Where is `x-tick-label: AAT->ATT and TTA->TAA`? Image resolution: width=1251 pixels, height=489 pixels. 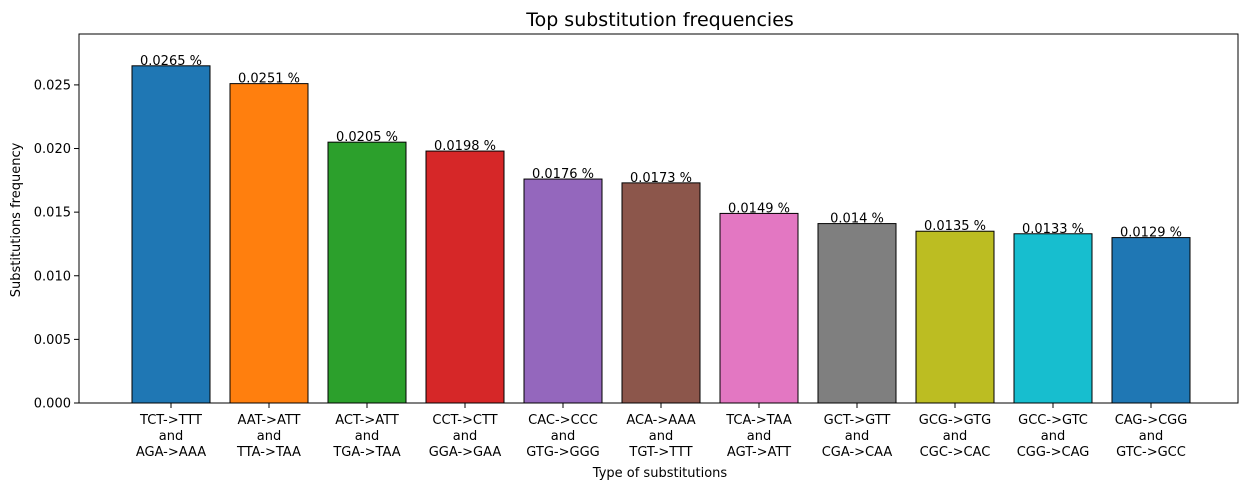
x-tick-label: AAT->ATT and TTA->TAA is located at coordinates (268, 436).